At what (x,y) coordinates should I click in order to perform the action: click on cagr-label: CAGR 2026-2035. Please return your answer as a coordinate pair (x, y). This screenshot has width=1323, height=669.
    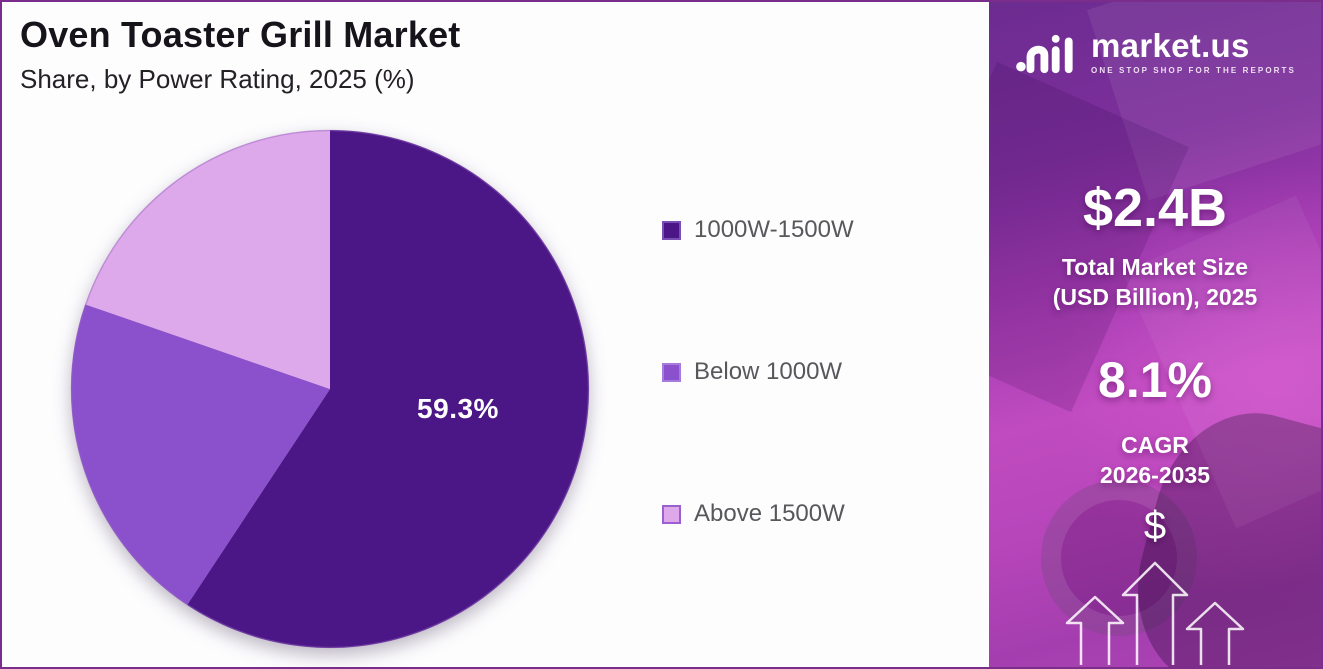
    Looking at the image, I should click on (1155, 460).